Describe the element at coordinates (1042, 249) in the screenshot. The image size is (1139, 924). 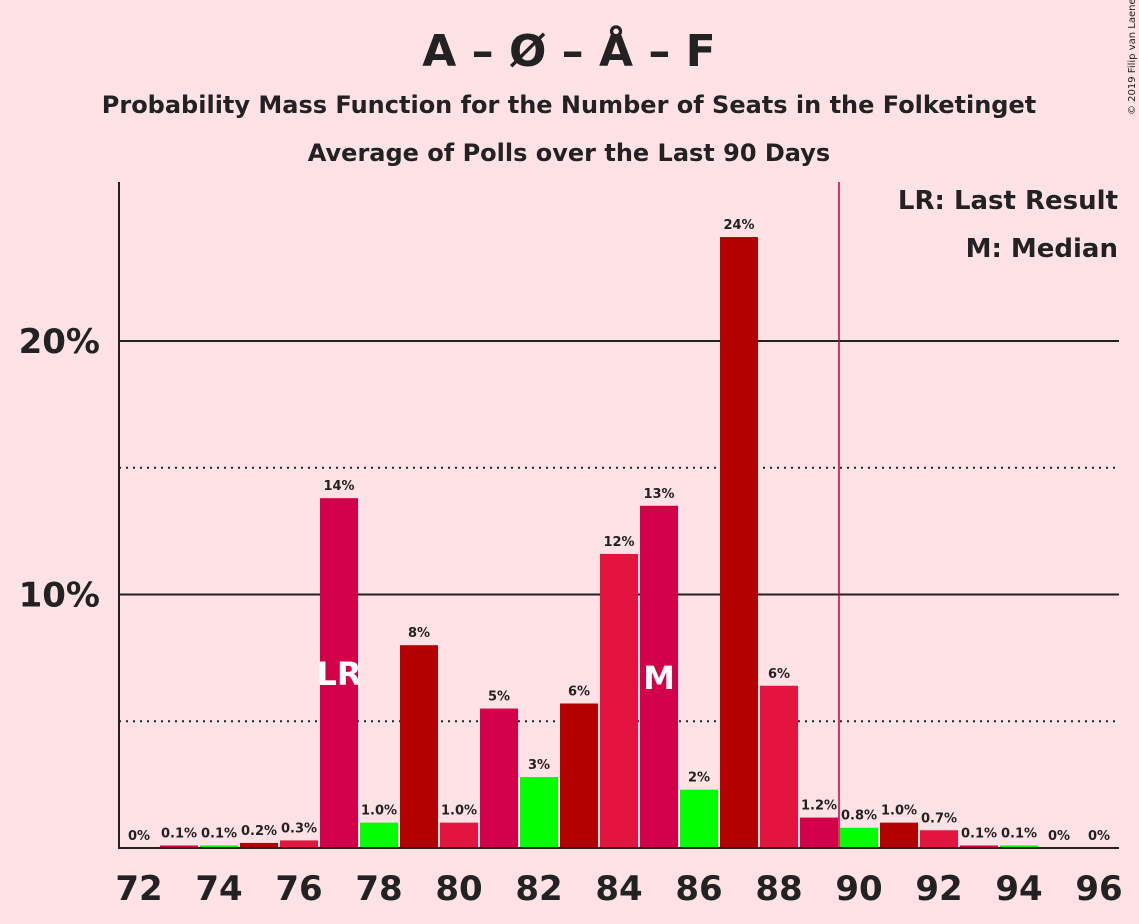
I see `legend-median: M: Median` at that location.